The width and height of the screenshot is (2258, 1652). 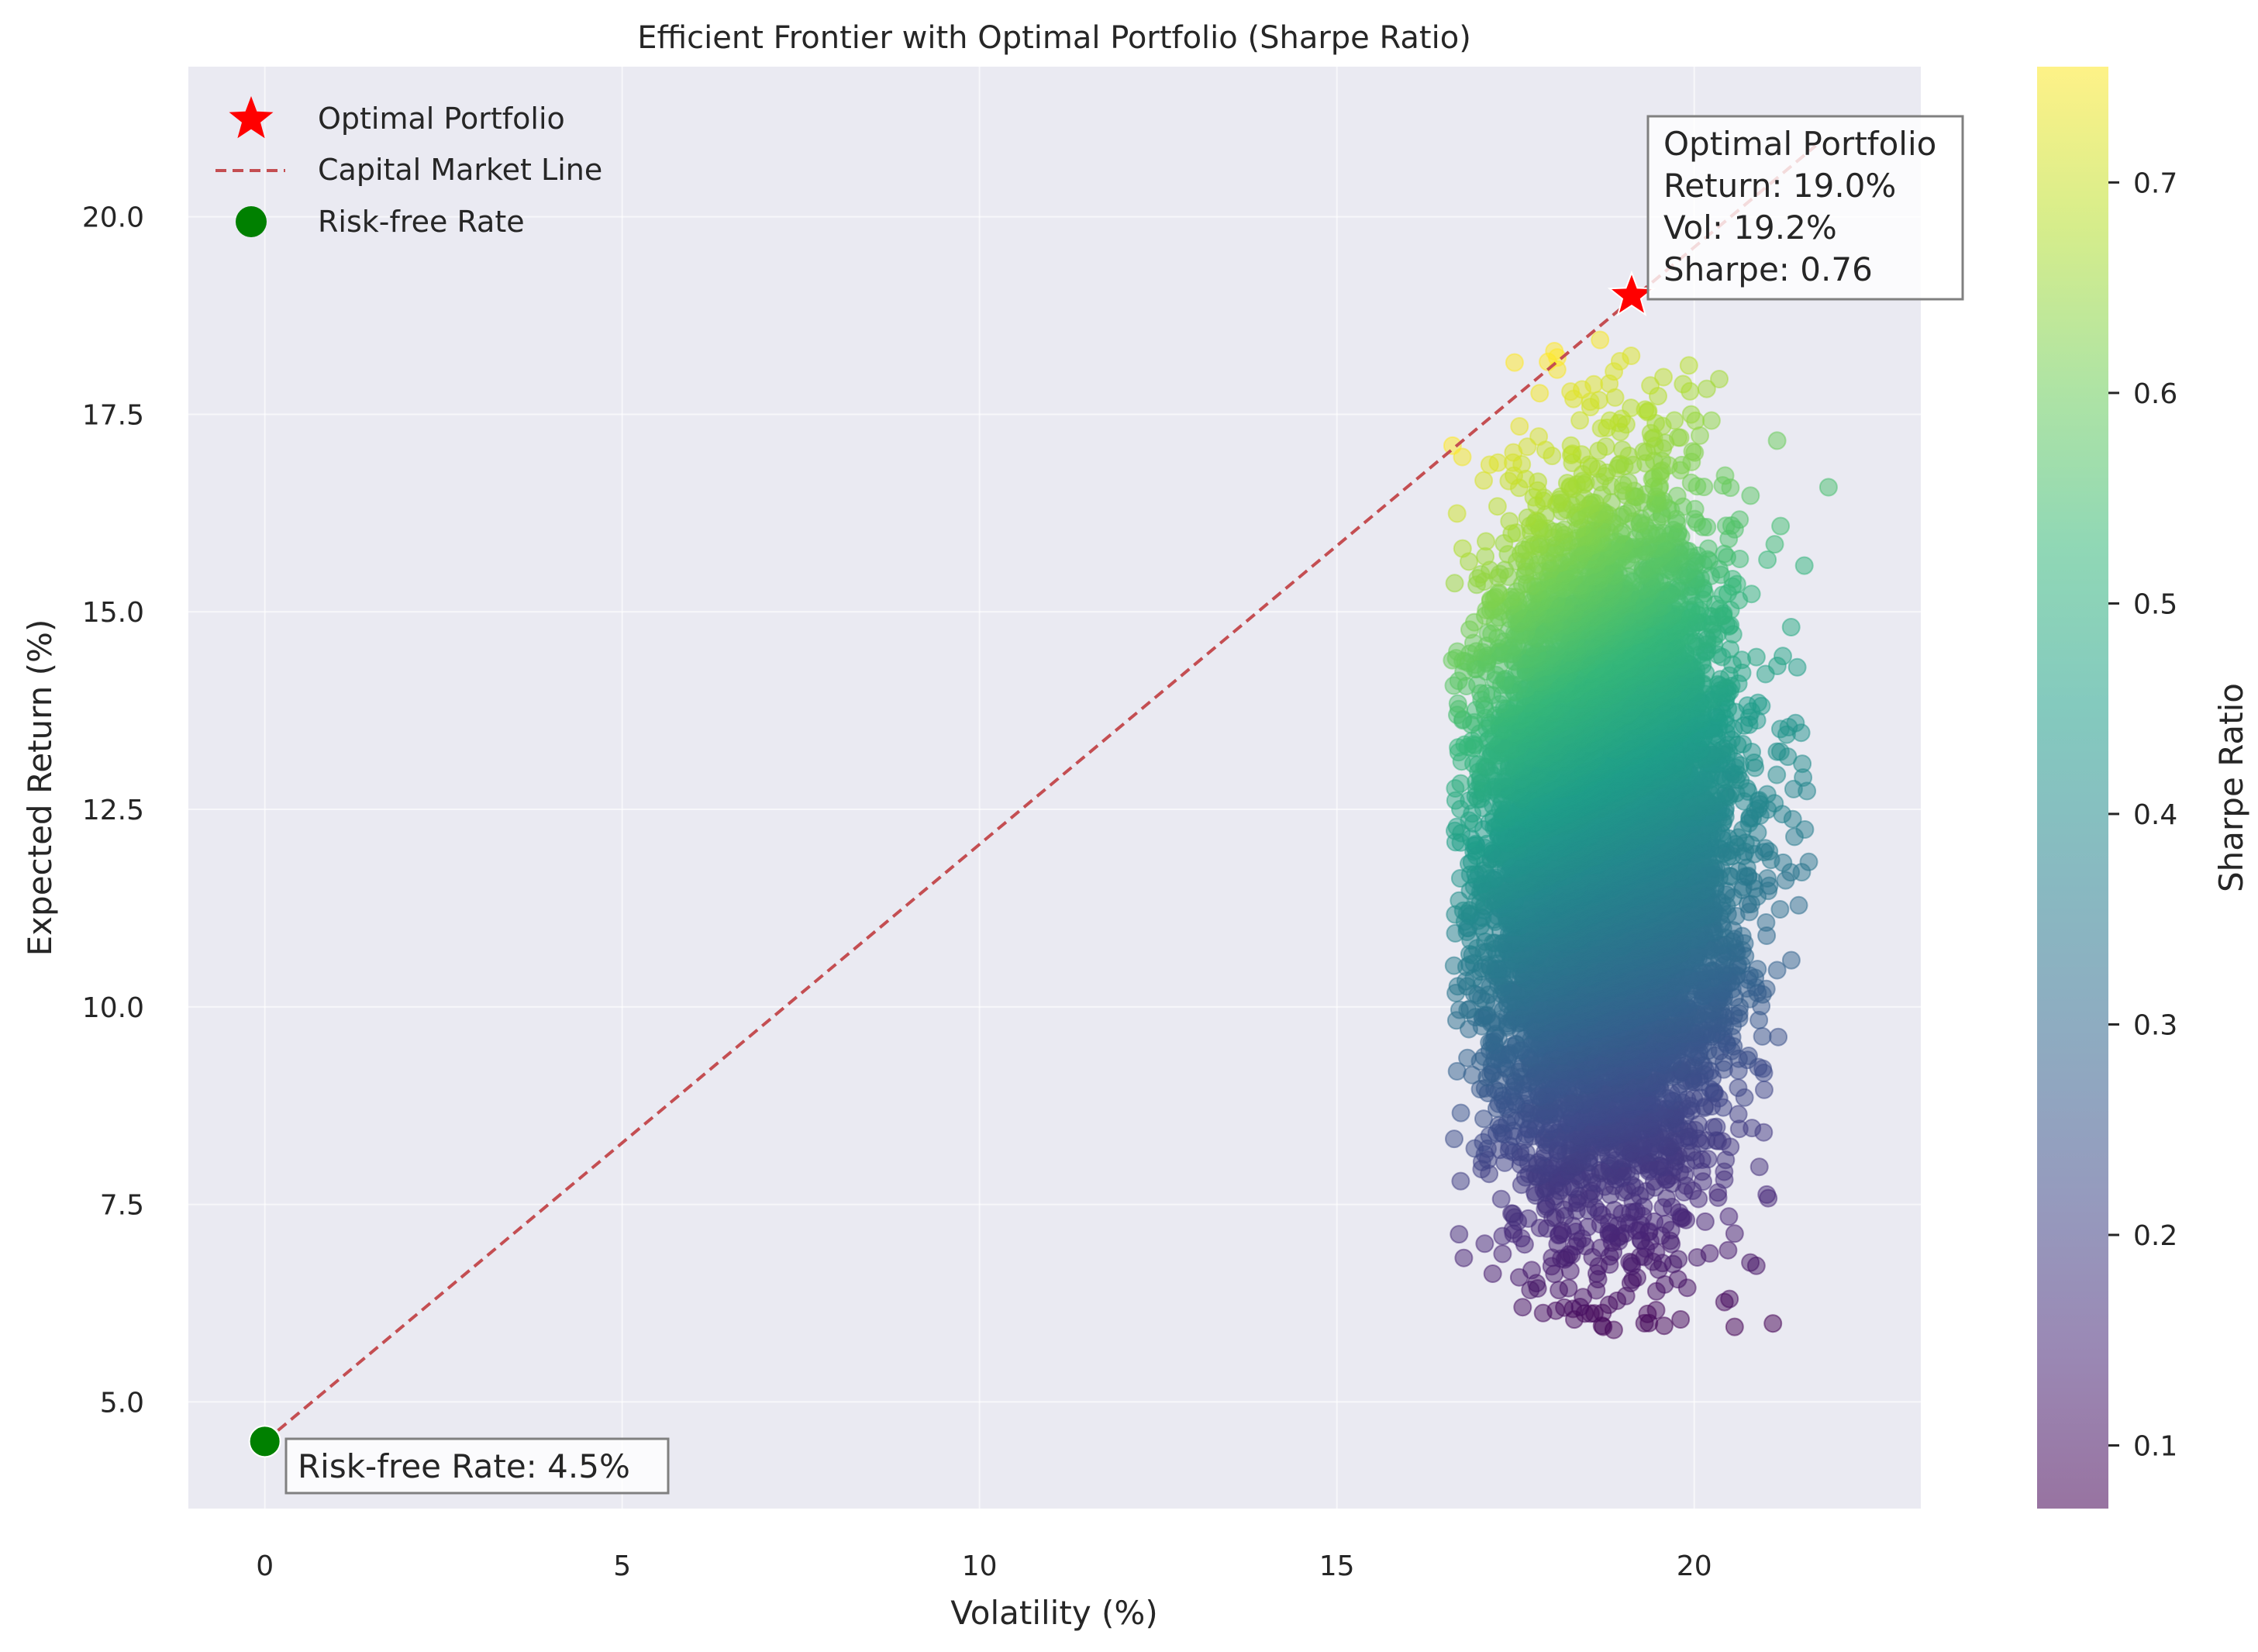 What do you see at coordinates (1640, 835) in the screenshot?
I see `random-portfolios` at bounding box center [1640, 835].